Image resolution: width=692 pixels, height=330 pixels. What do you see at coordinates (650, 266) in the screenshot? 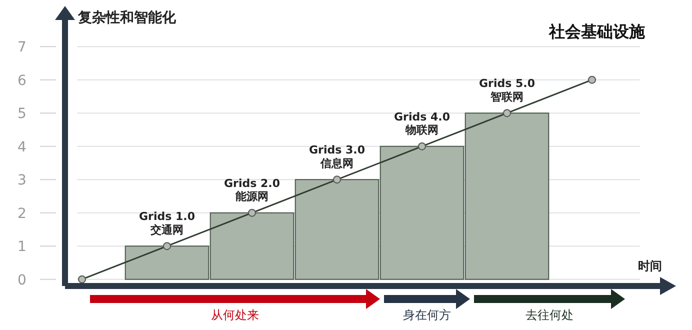
I see `x-axis-title: 时间` at bounding box center [650, 266].